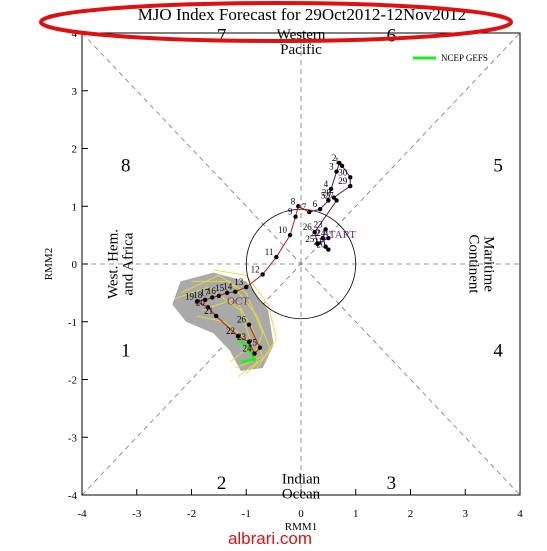 Image resolution: width=547 pixels, height=551 pixels. Describe the element at coordinates (321, 233) in the screenshot. I see `date-label: 24` at that location.